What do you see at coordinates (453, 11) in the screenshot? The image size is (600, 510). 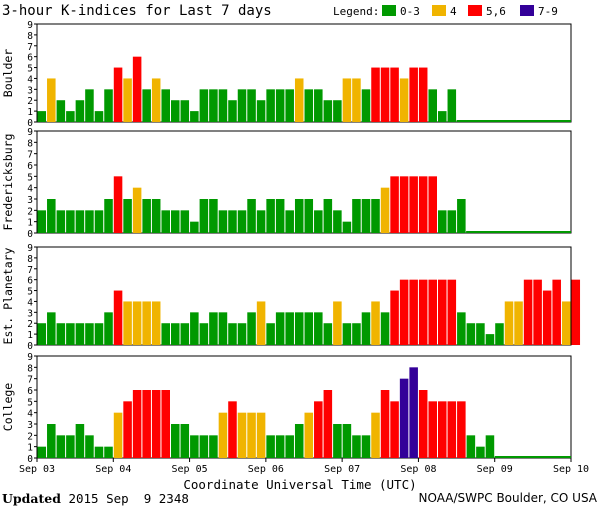 I see `legend-label-1: 4` at bounding box center [453, 11].